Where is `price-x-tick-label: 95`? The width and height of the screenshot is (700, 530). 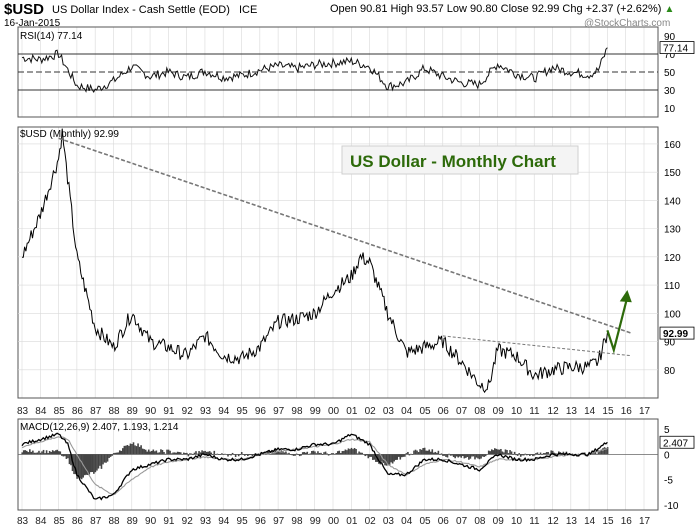 price-x-tick-label: 95 is located at coordinates (243, 411).